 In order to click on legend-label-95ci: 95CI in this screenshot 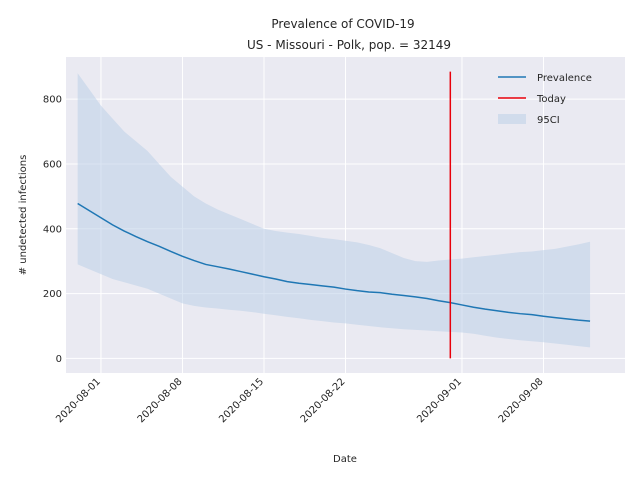, I will do `click(548, 120)`.